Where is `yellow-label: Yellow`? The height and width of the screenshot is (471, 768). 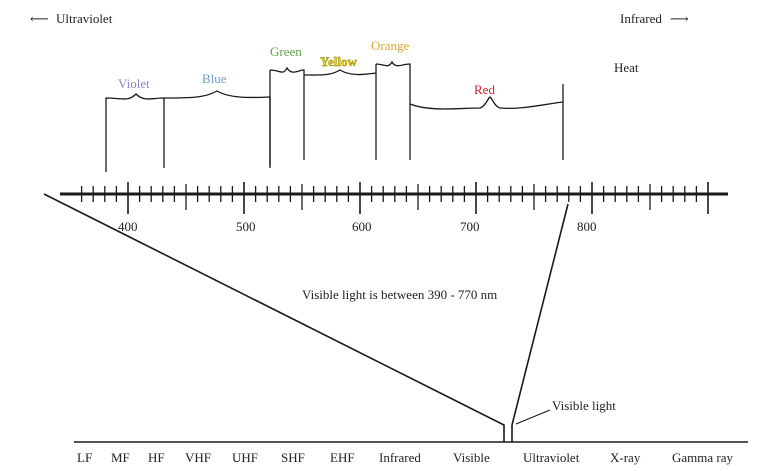 yellow-label: Yellow is located at coordinates (338, 61).